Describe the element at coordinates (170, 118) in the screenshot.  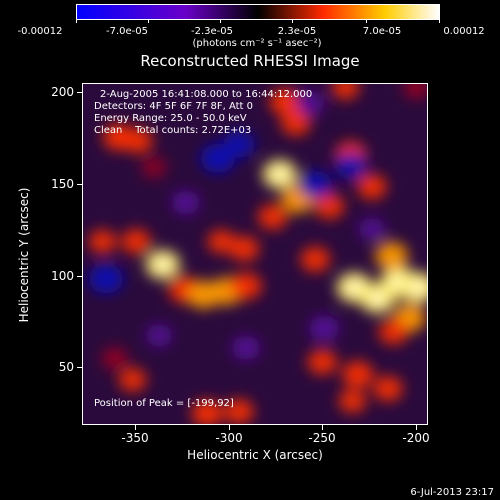
I see `energy-range-label: Energy Range: 25.0 - 50.0 keV` at that location.